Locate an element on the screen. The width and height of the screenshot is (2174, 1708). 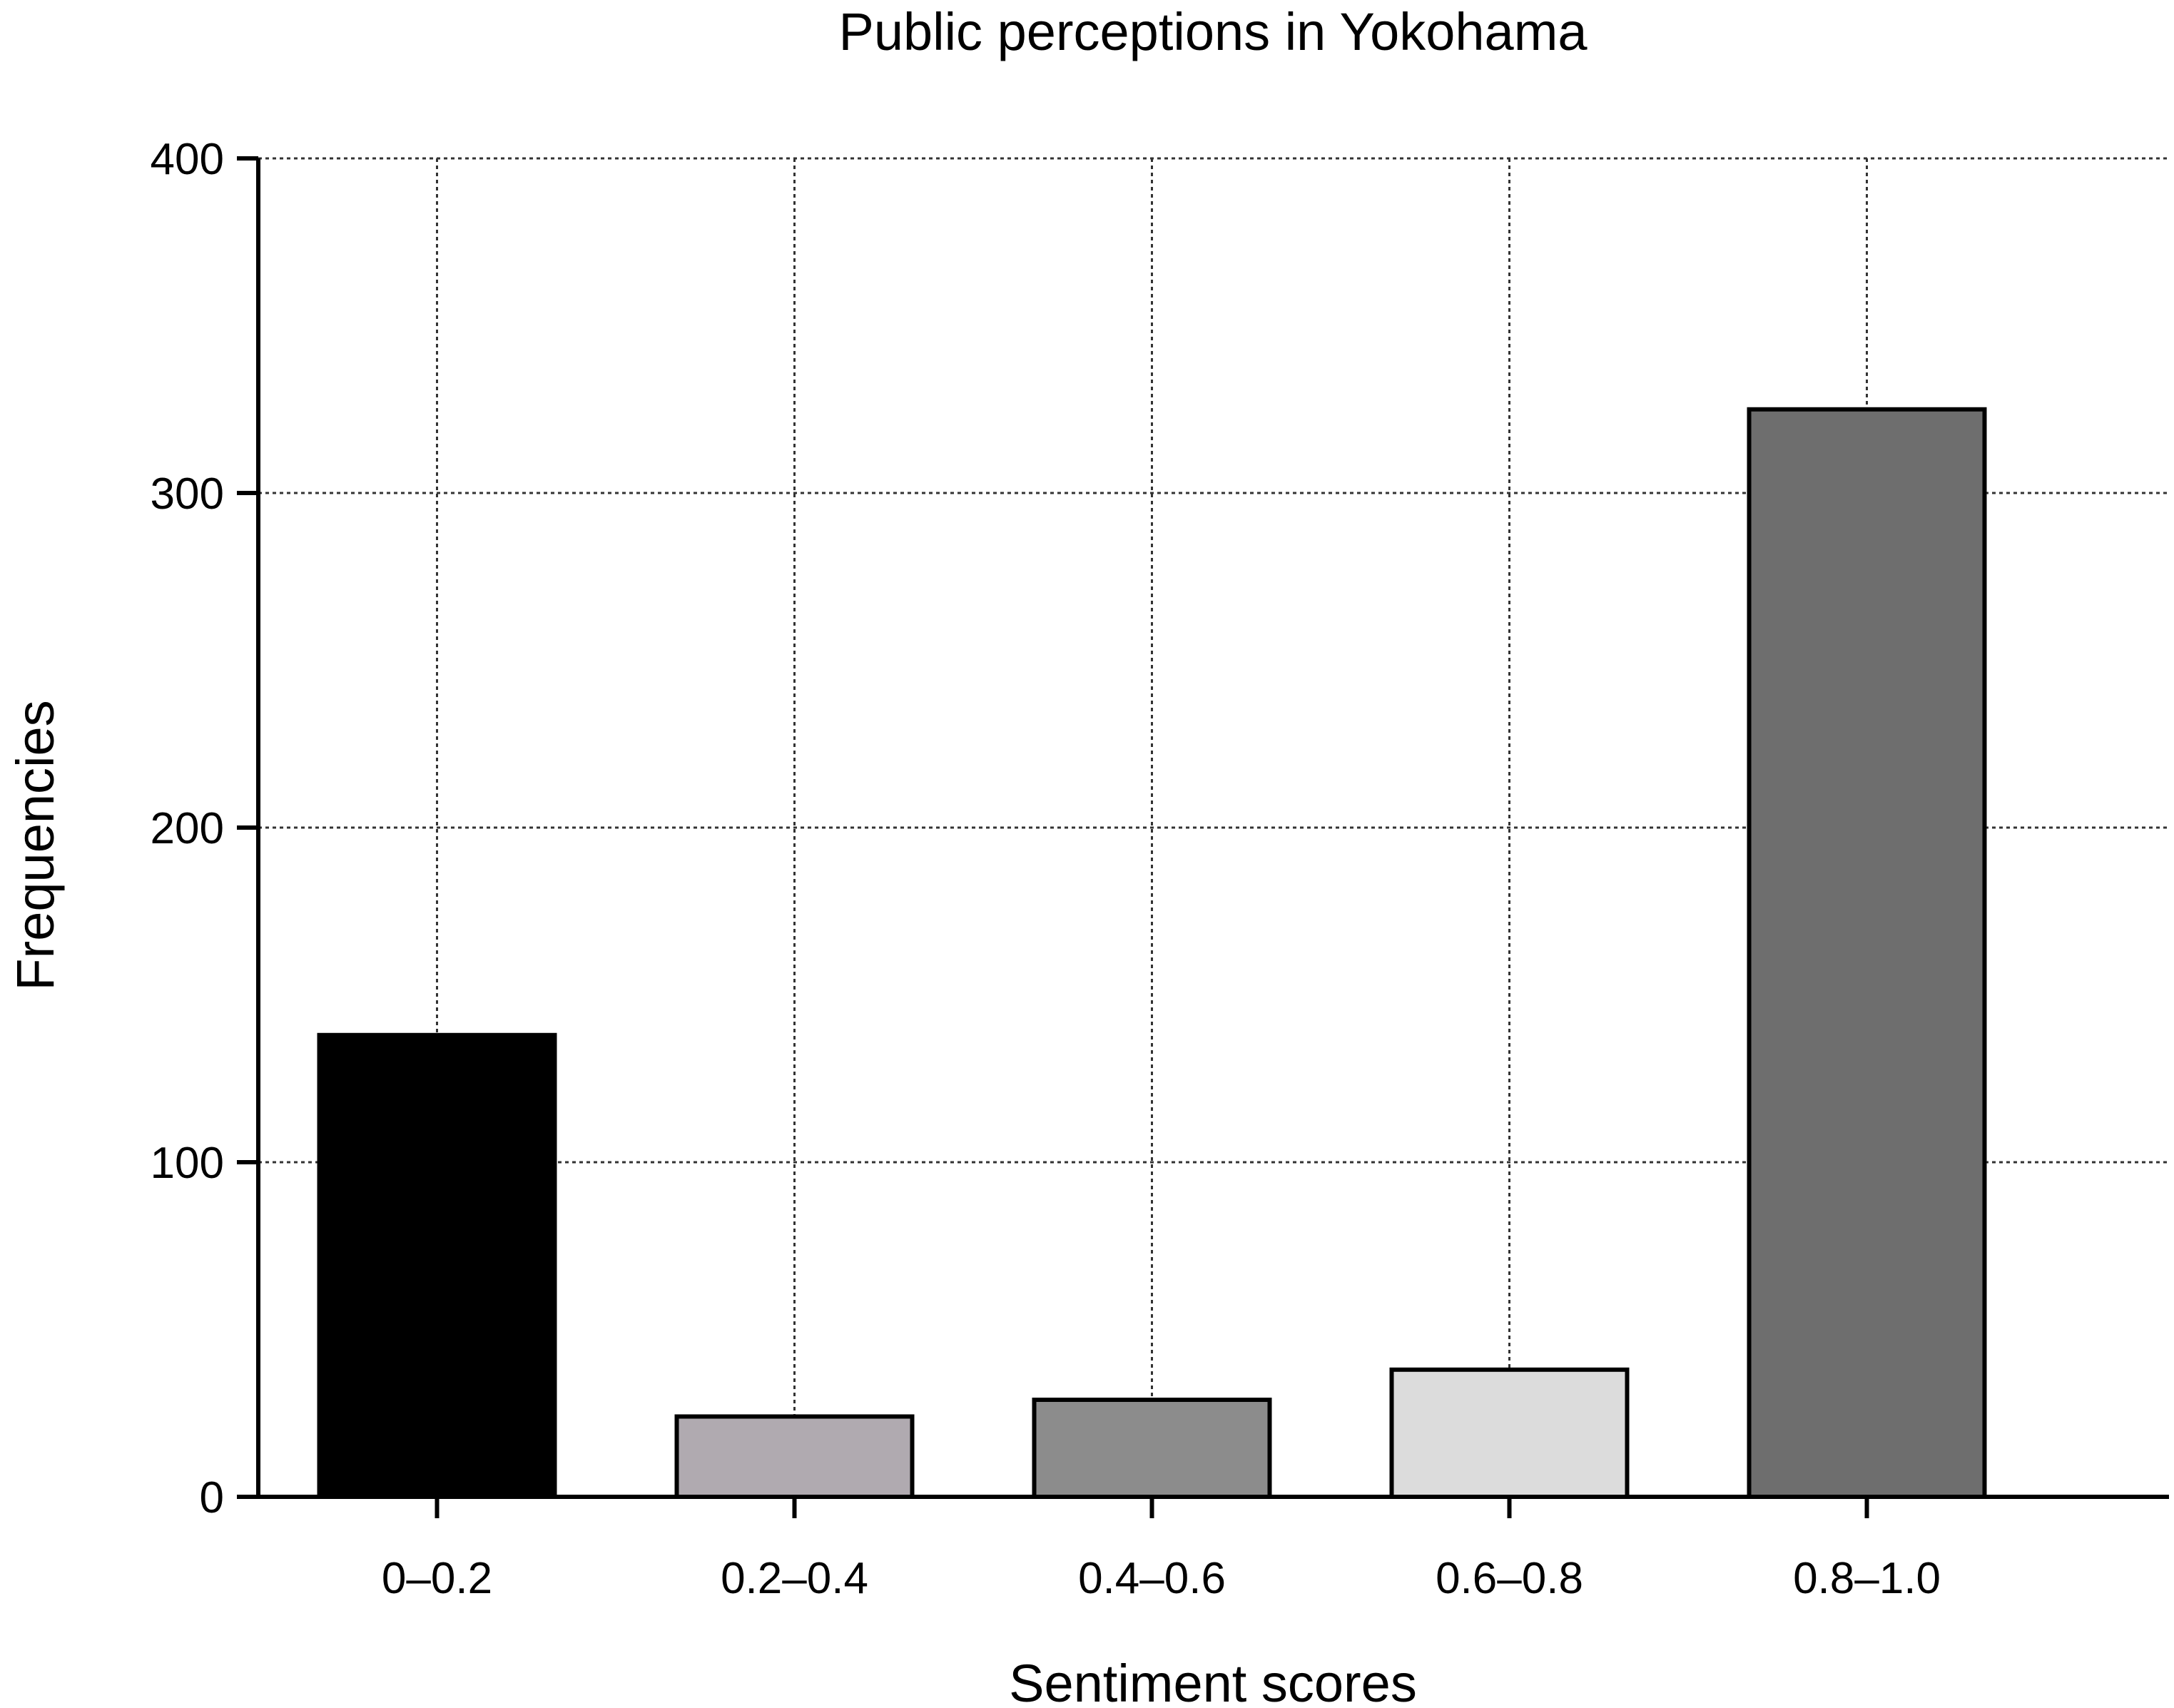
y-axis-label: Frequencies is located at coordinates (35, 845).